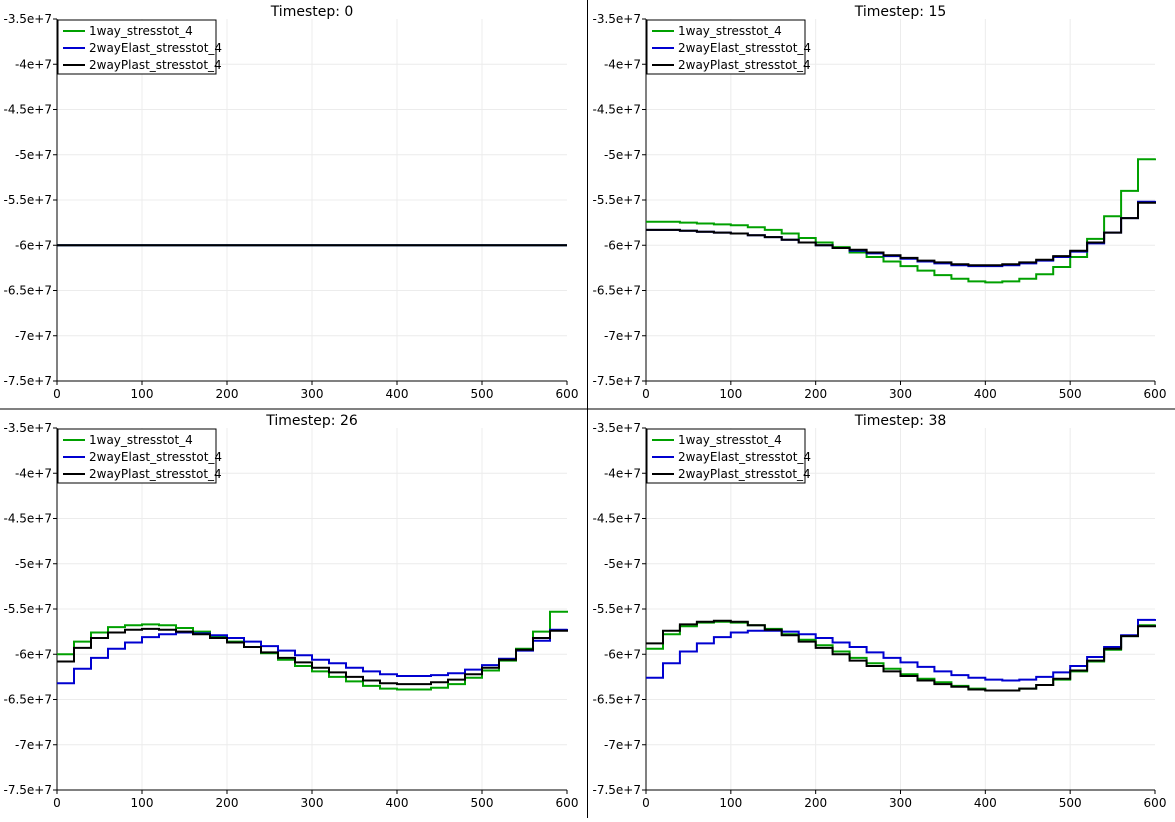 The height and width of the screenshot is (822, 1175). Describe the element at coordinates (900, 12) in the screenshot. I see `chart-title: Timestep: 15` at that location.